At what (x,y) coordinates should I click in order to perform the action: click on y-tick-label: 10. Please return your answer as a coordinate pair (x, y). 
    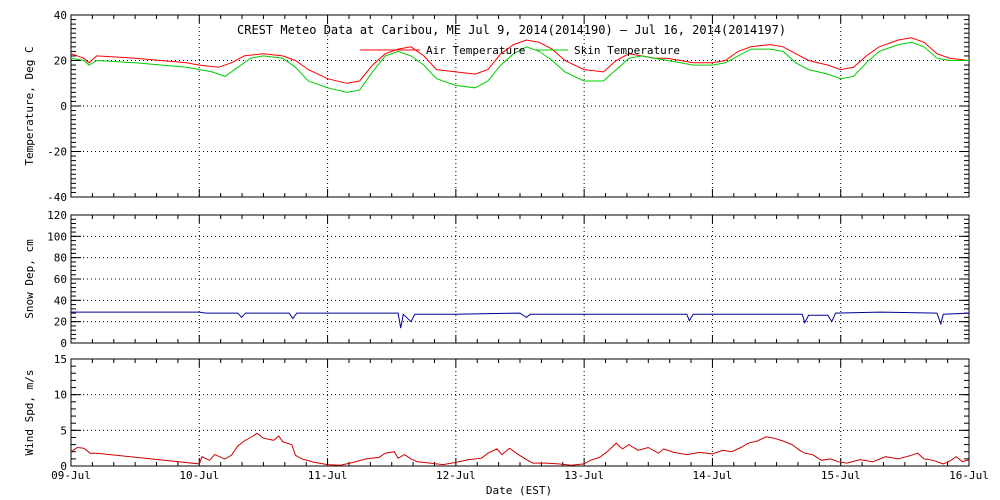
    Looking at the image, I should click on (60, 395).